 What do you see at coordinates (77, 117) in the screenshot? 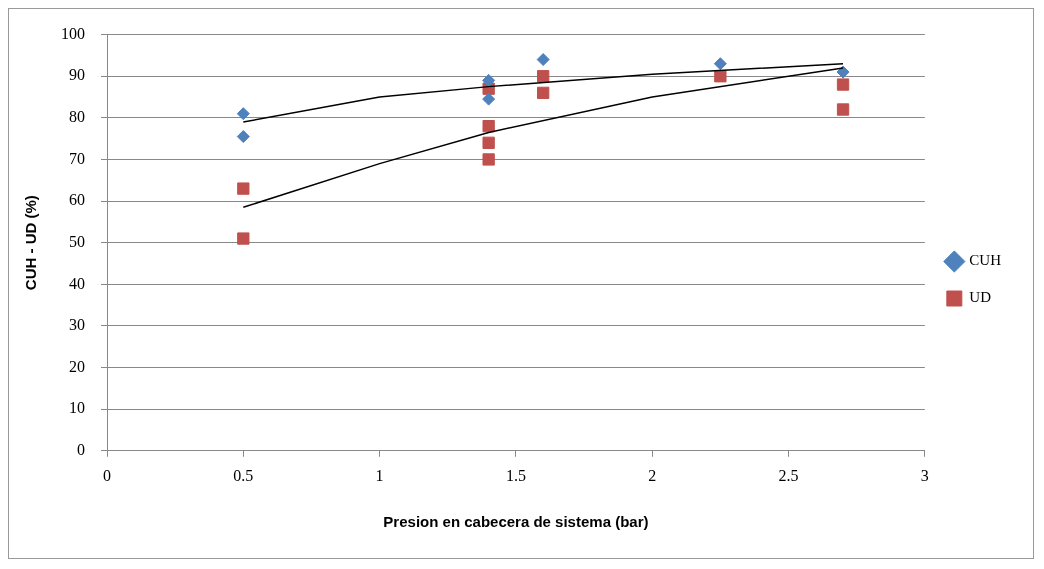
I see `y-tick-label: 80` at bounding box center [77, 117].